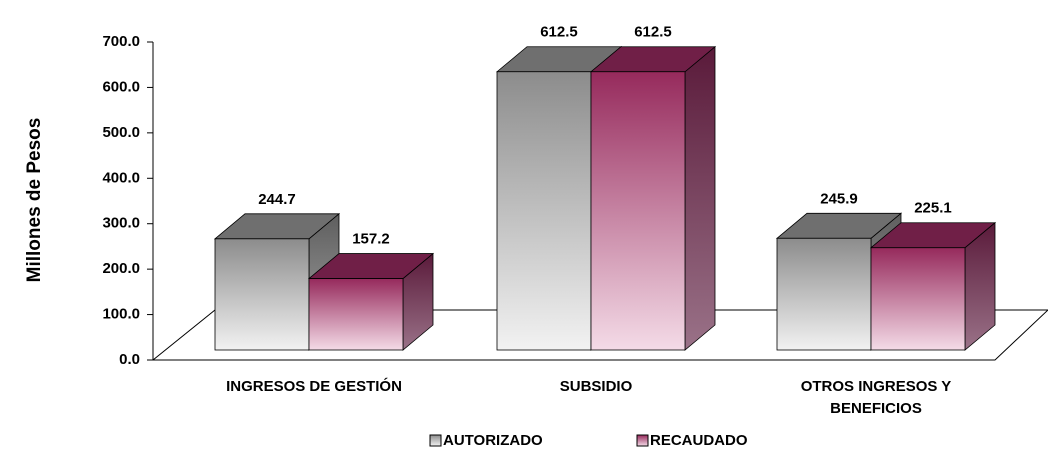 This screenshot has height=453, width=1048. I want to click on y-tick-label: 400.0, so click(121, 177).